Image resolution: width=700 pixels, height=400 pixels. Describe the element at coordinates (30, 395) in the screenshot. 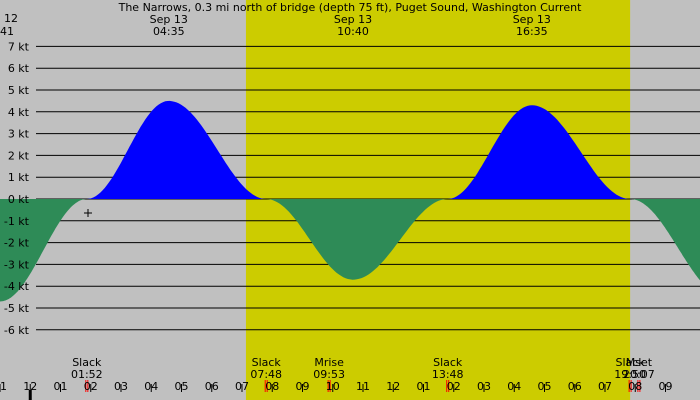

I see `midnight-marker` at that location.